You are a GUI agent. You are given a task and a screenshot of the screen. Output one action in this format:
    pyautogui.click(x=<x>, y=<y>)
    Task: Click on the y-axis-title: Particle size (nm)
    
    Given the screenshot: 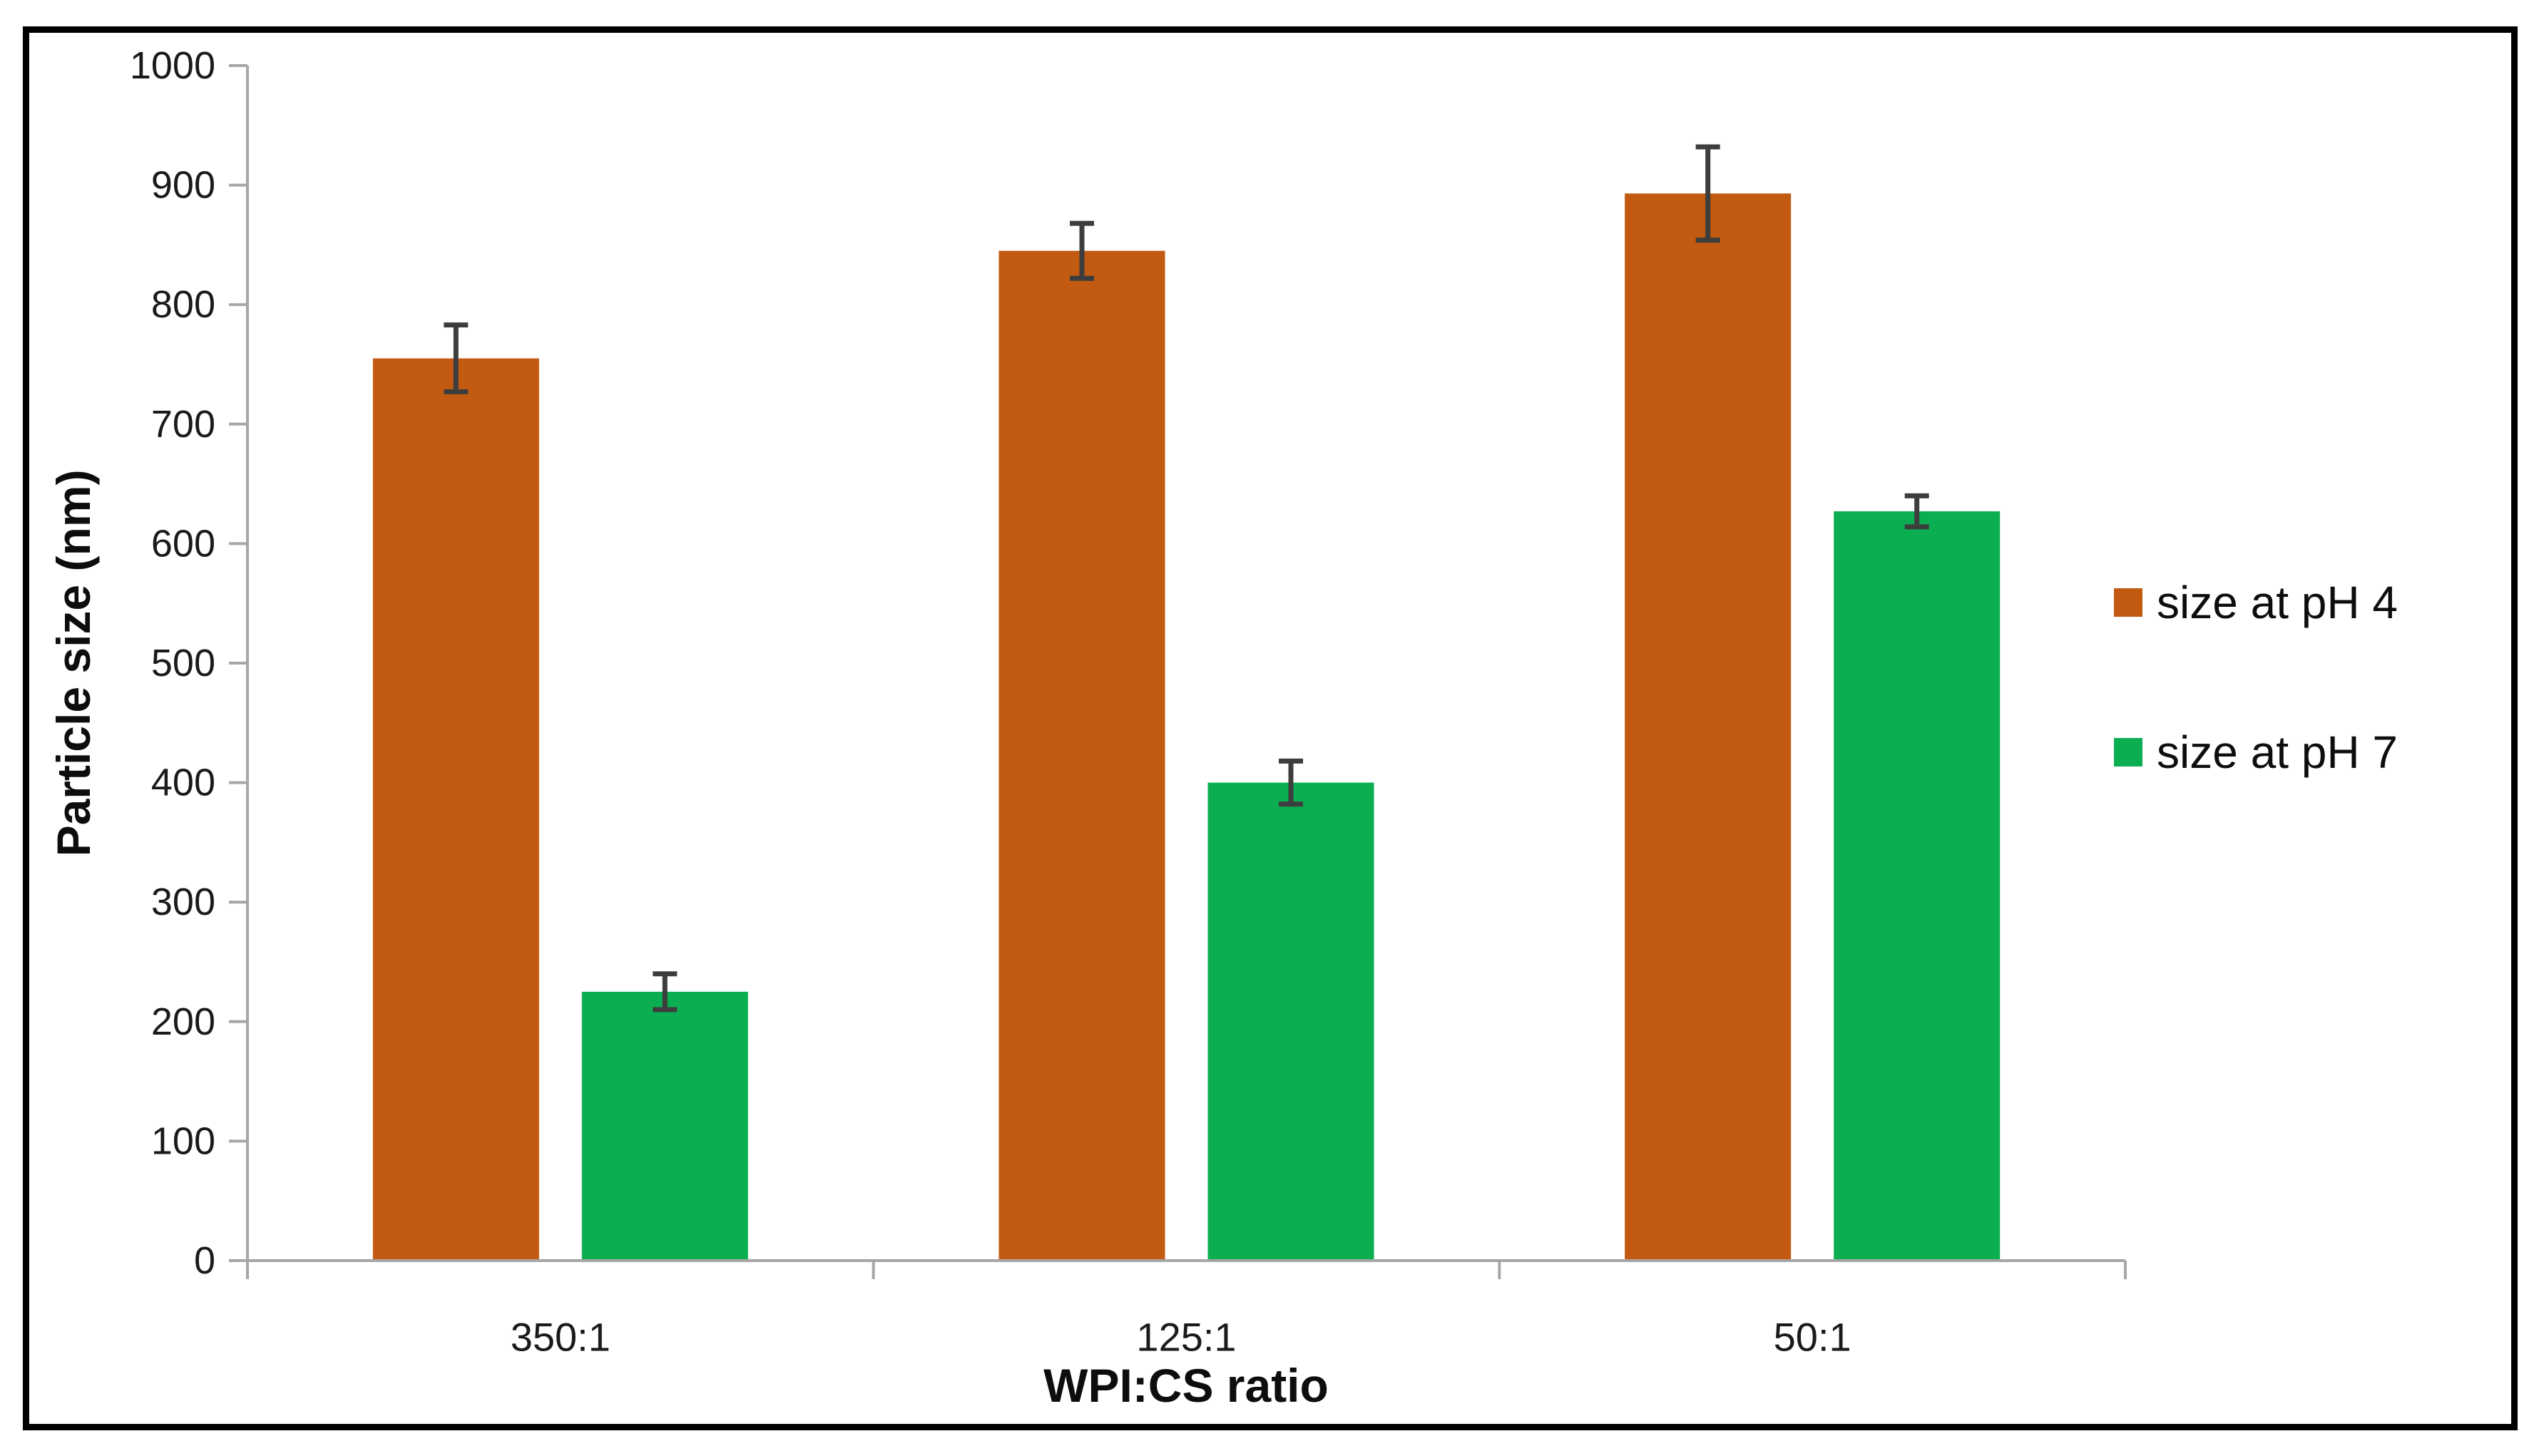 What is the action you would take?
    pyautogui.click(x=73, y=663)
    